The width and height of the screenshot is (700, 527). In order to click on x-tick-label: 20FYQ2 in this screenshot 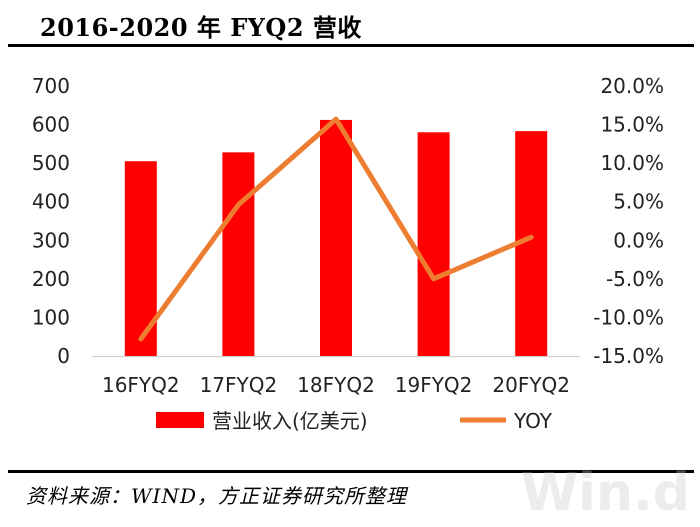, I will do `click(531, 385)`.